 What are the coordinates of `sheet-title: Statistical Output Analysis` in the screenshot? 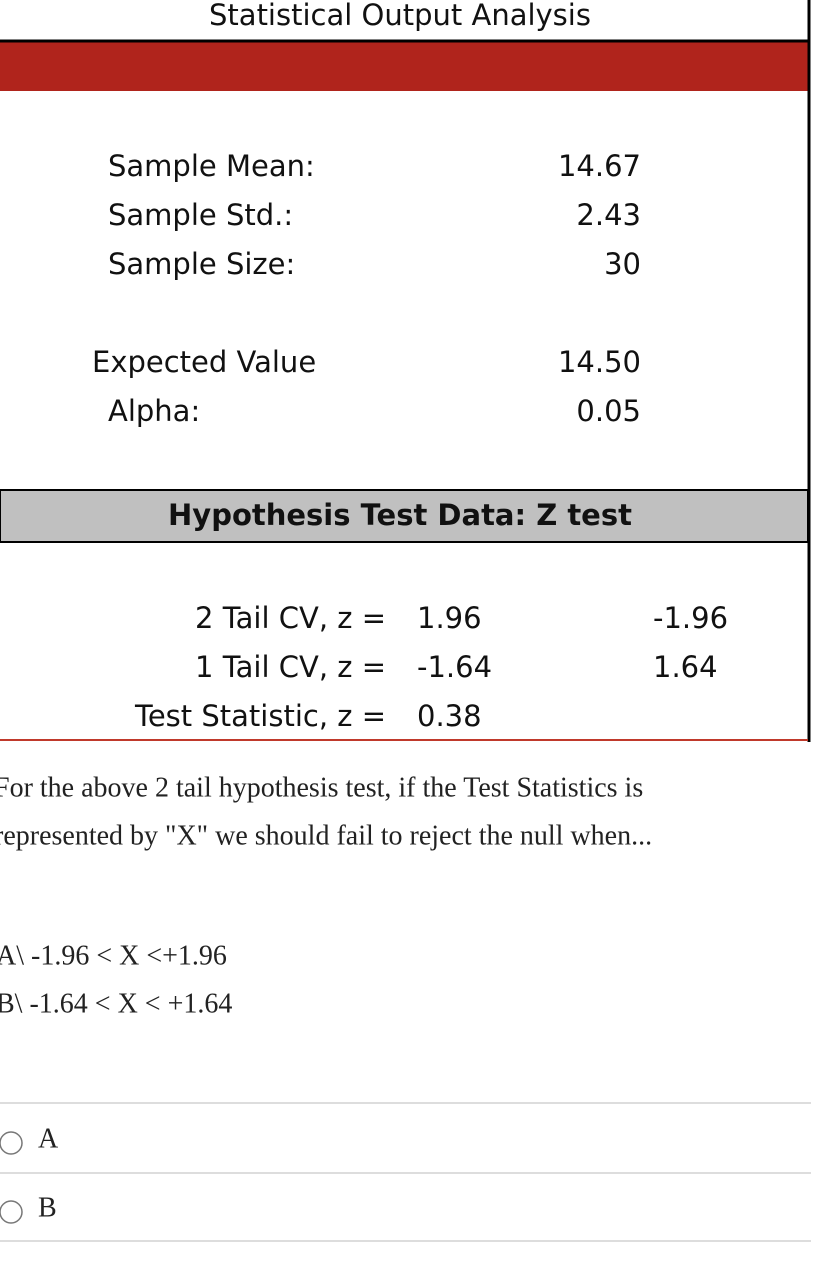 It's located at (400, 16).